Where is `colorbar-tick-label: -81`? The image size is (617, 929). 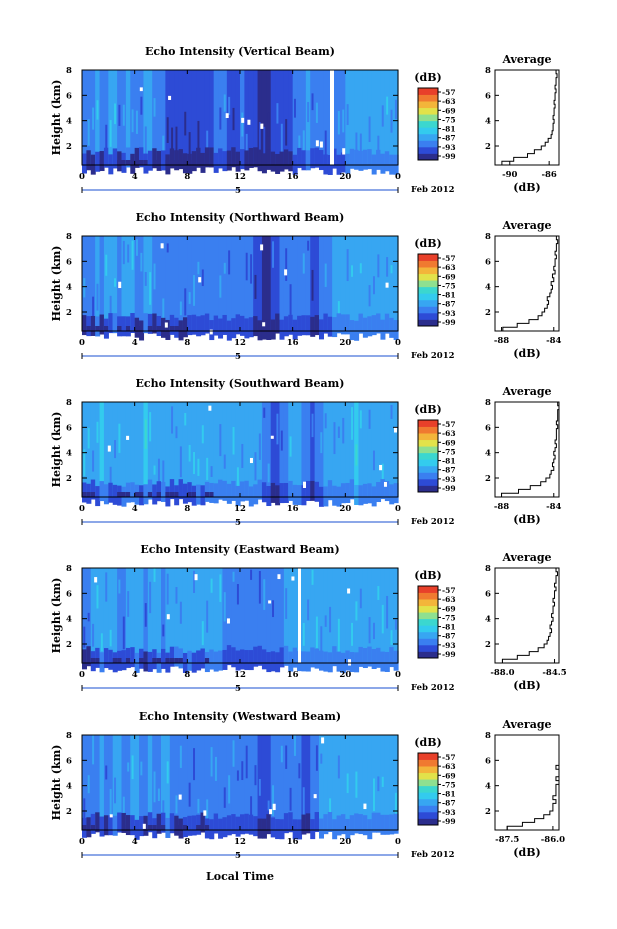 colorbar-tick-label: -81 is located at coordinates (449, 627).